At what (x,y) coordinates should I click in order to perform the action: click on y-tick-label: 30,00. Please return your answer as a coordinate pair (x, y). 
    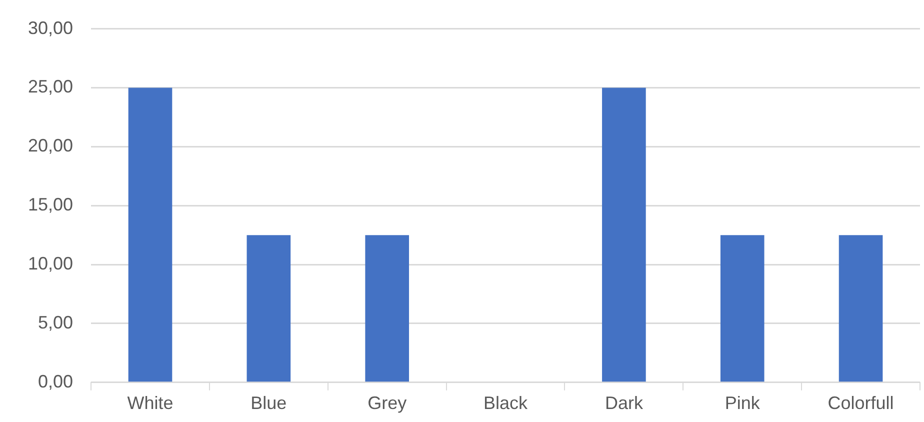
    Looking at the image, I should click on (51, 28).